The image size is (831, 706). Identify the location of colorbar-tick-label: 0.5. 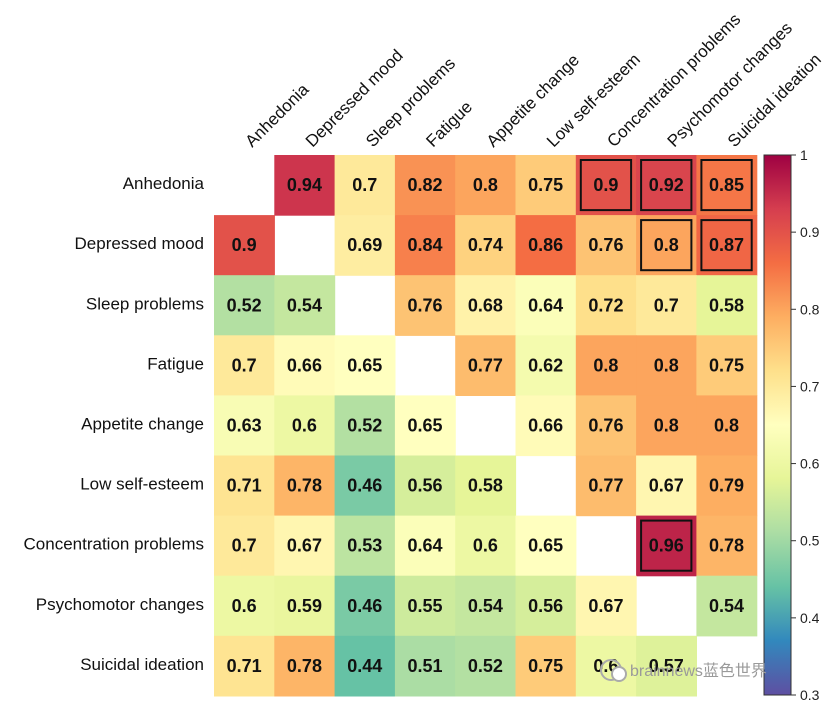
(810, 541).